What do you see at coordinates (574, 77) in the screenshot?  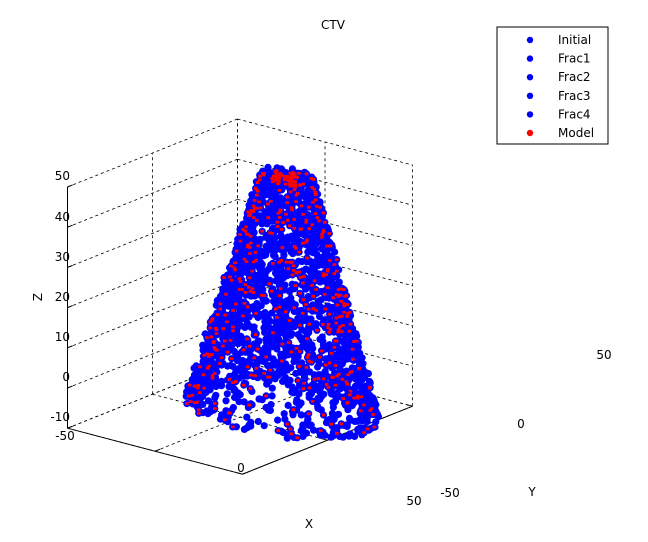 I see `legend-label: Frac2` at bounding box center [574, 77].